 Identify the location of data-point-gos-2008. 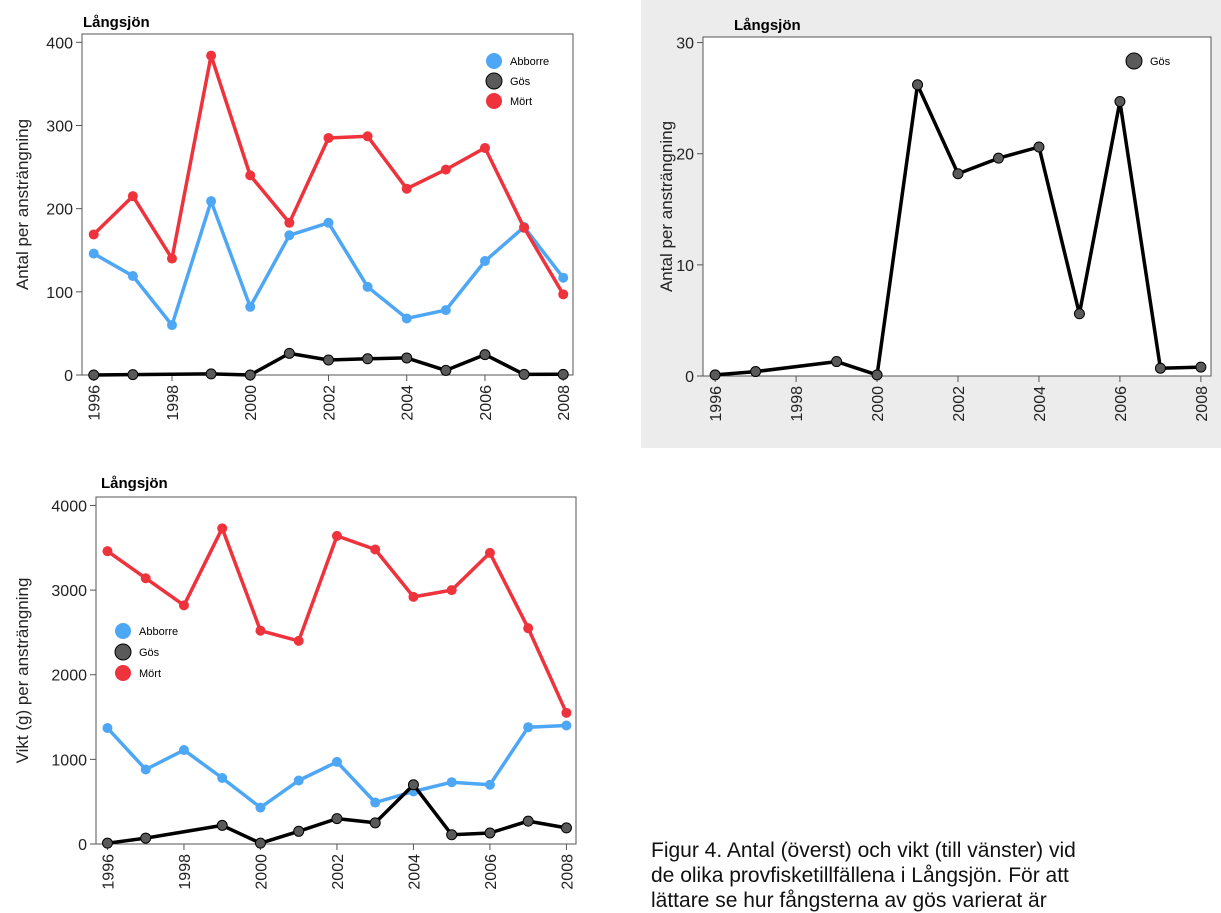
(566, 828).